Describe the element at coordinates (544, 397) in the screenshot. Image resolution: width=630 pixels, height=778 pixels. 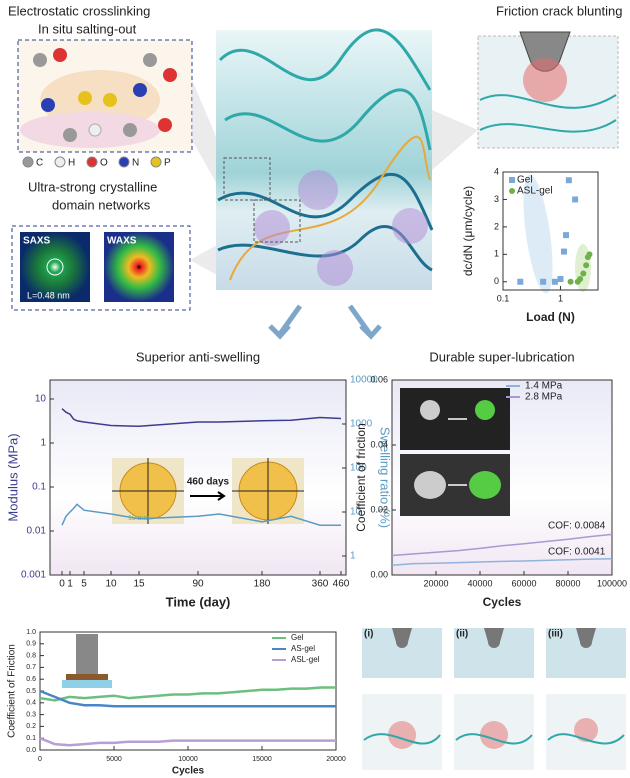
I see `legend-label: 2.8 MPa` at that location.